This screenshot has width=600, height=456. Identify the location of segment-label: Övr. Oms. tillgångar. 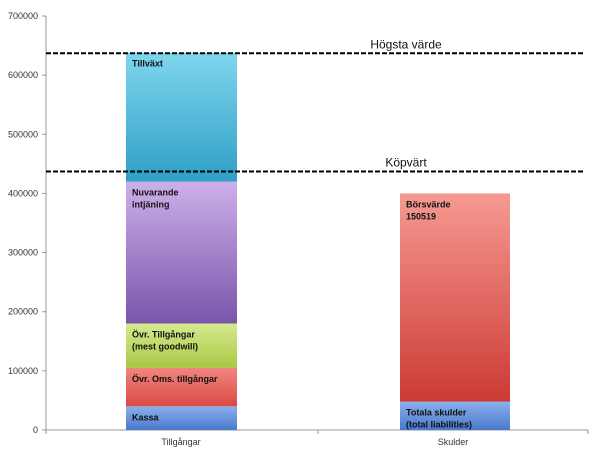
(175, 379).